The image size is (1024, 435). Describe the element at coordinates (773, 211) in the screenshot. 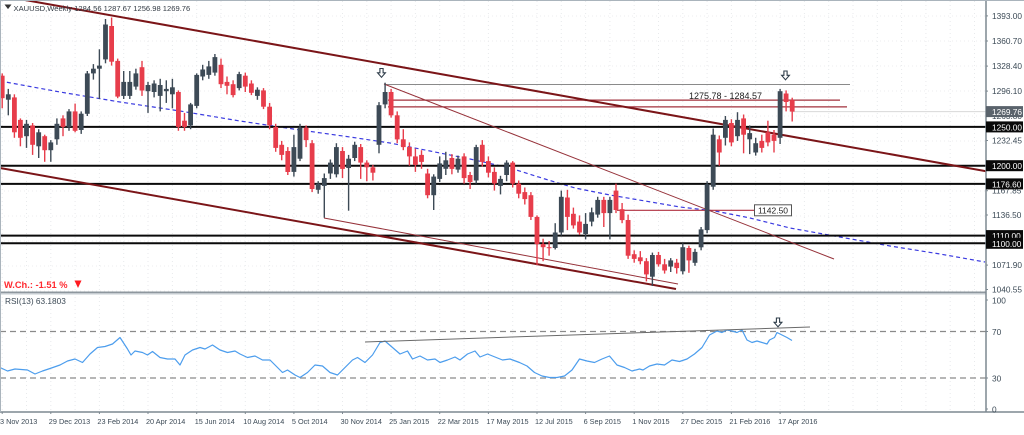

I see `svg-text: 1142.50` at that location.